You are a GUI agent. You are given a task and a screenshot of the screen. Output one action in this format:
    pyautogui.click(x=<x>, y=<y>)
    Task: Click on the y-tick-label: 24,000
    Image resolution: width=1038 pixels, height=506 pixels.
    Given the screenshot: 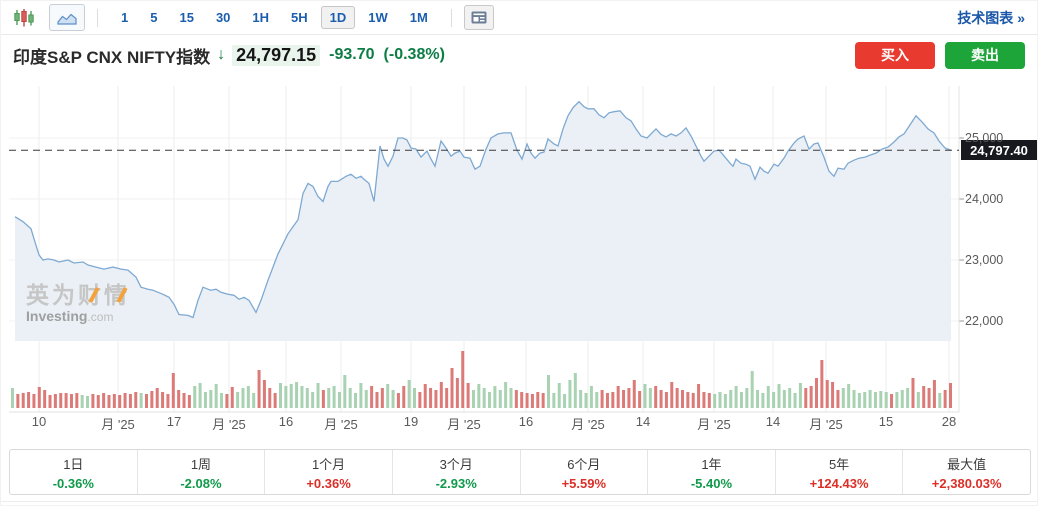 What is the action you would take?
    pyautogui.click(x=984, y=199)
    